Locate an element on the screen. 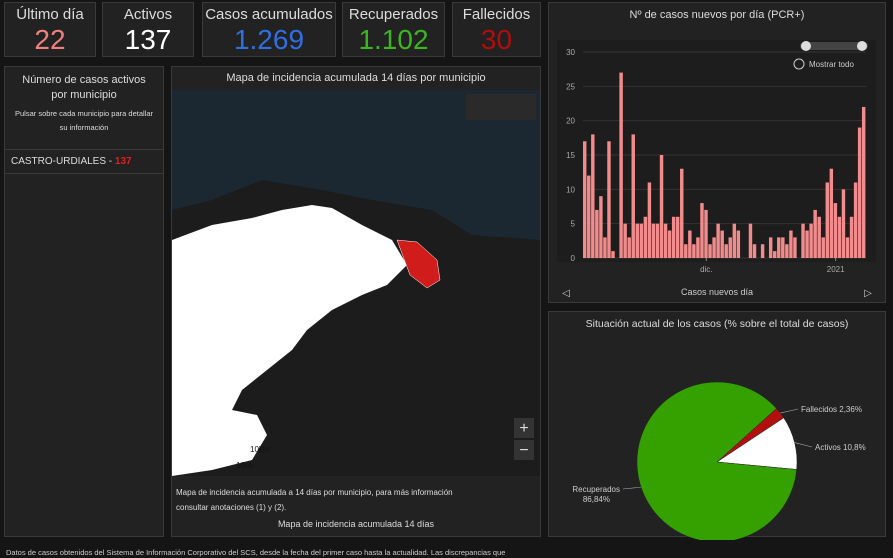 The width and height of the screenshot is (893, 558). label-name: Recuperados is located at coordinates (596, 489).